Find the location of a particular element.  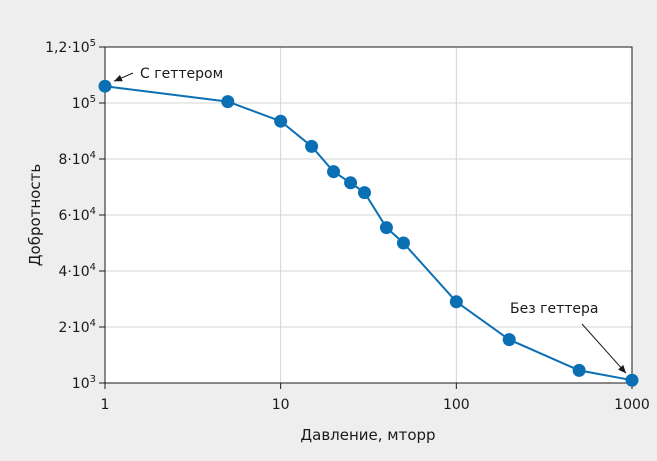

x-axis-title: Давление, мторр is located at coordinates (367, 435).